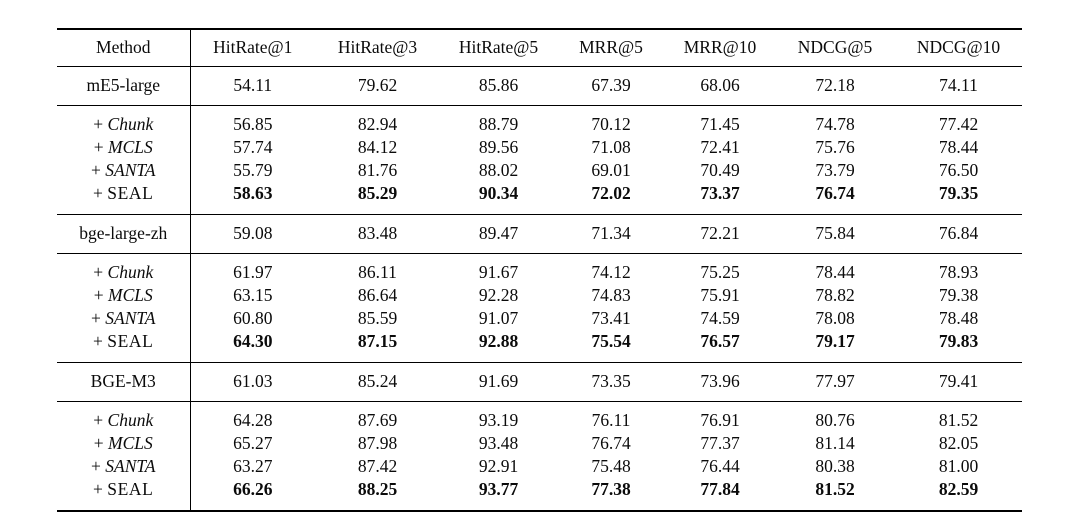 This screenshot has width=1080, height=524. What do you see at coordinates (720, 234) in the screenshot?
I see `metric-value: 72.21` at bounding box center [720, 234].